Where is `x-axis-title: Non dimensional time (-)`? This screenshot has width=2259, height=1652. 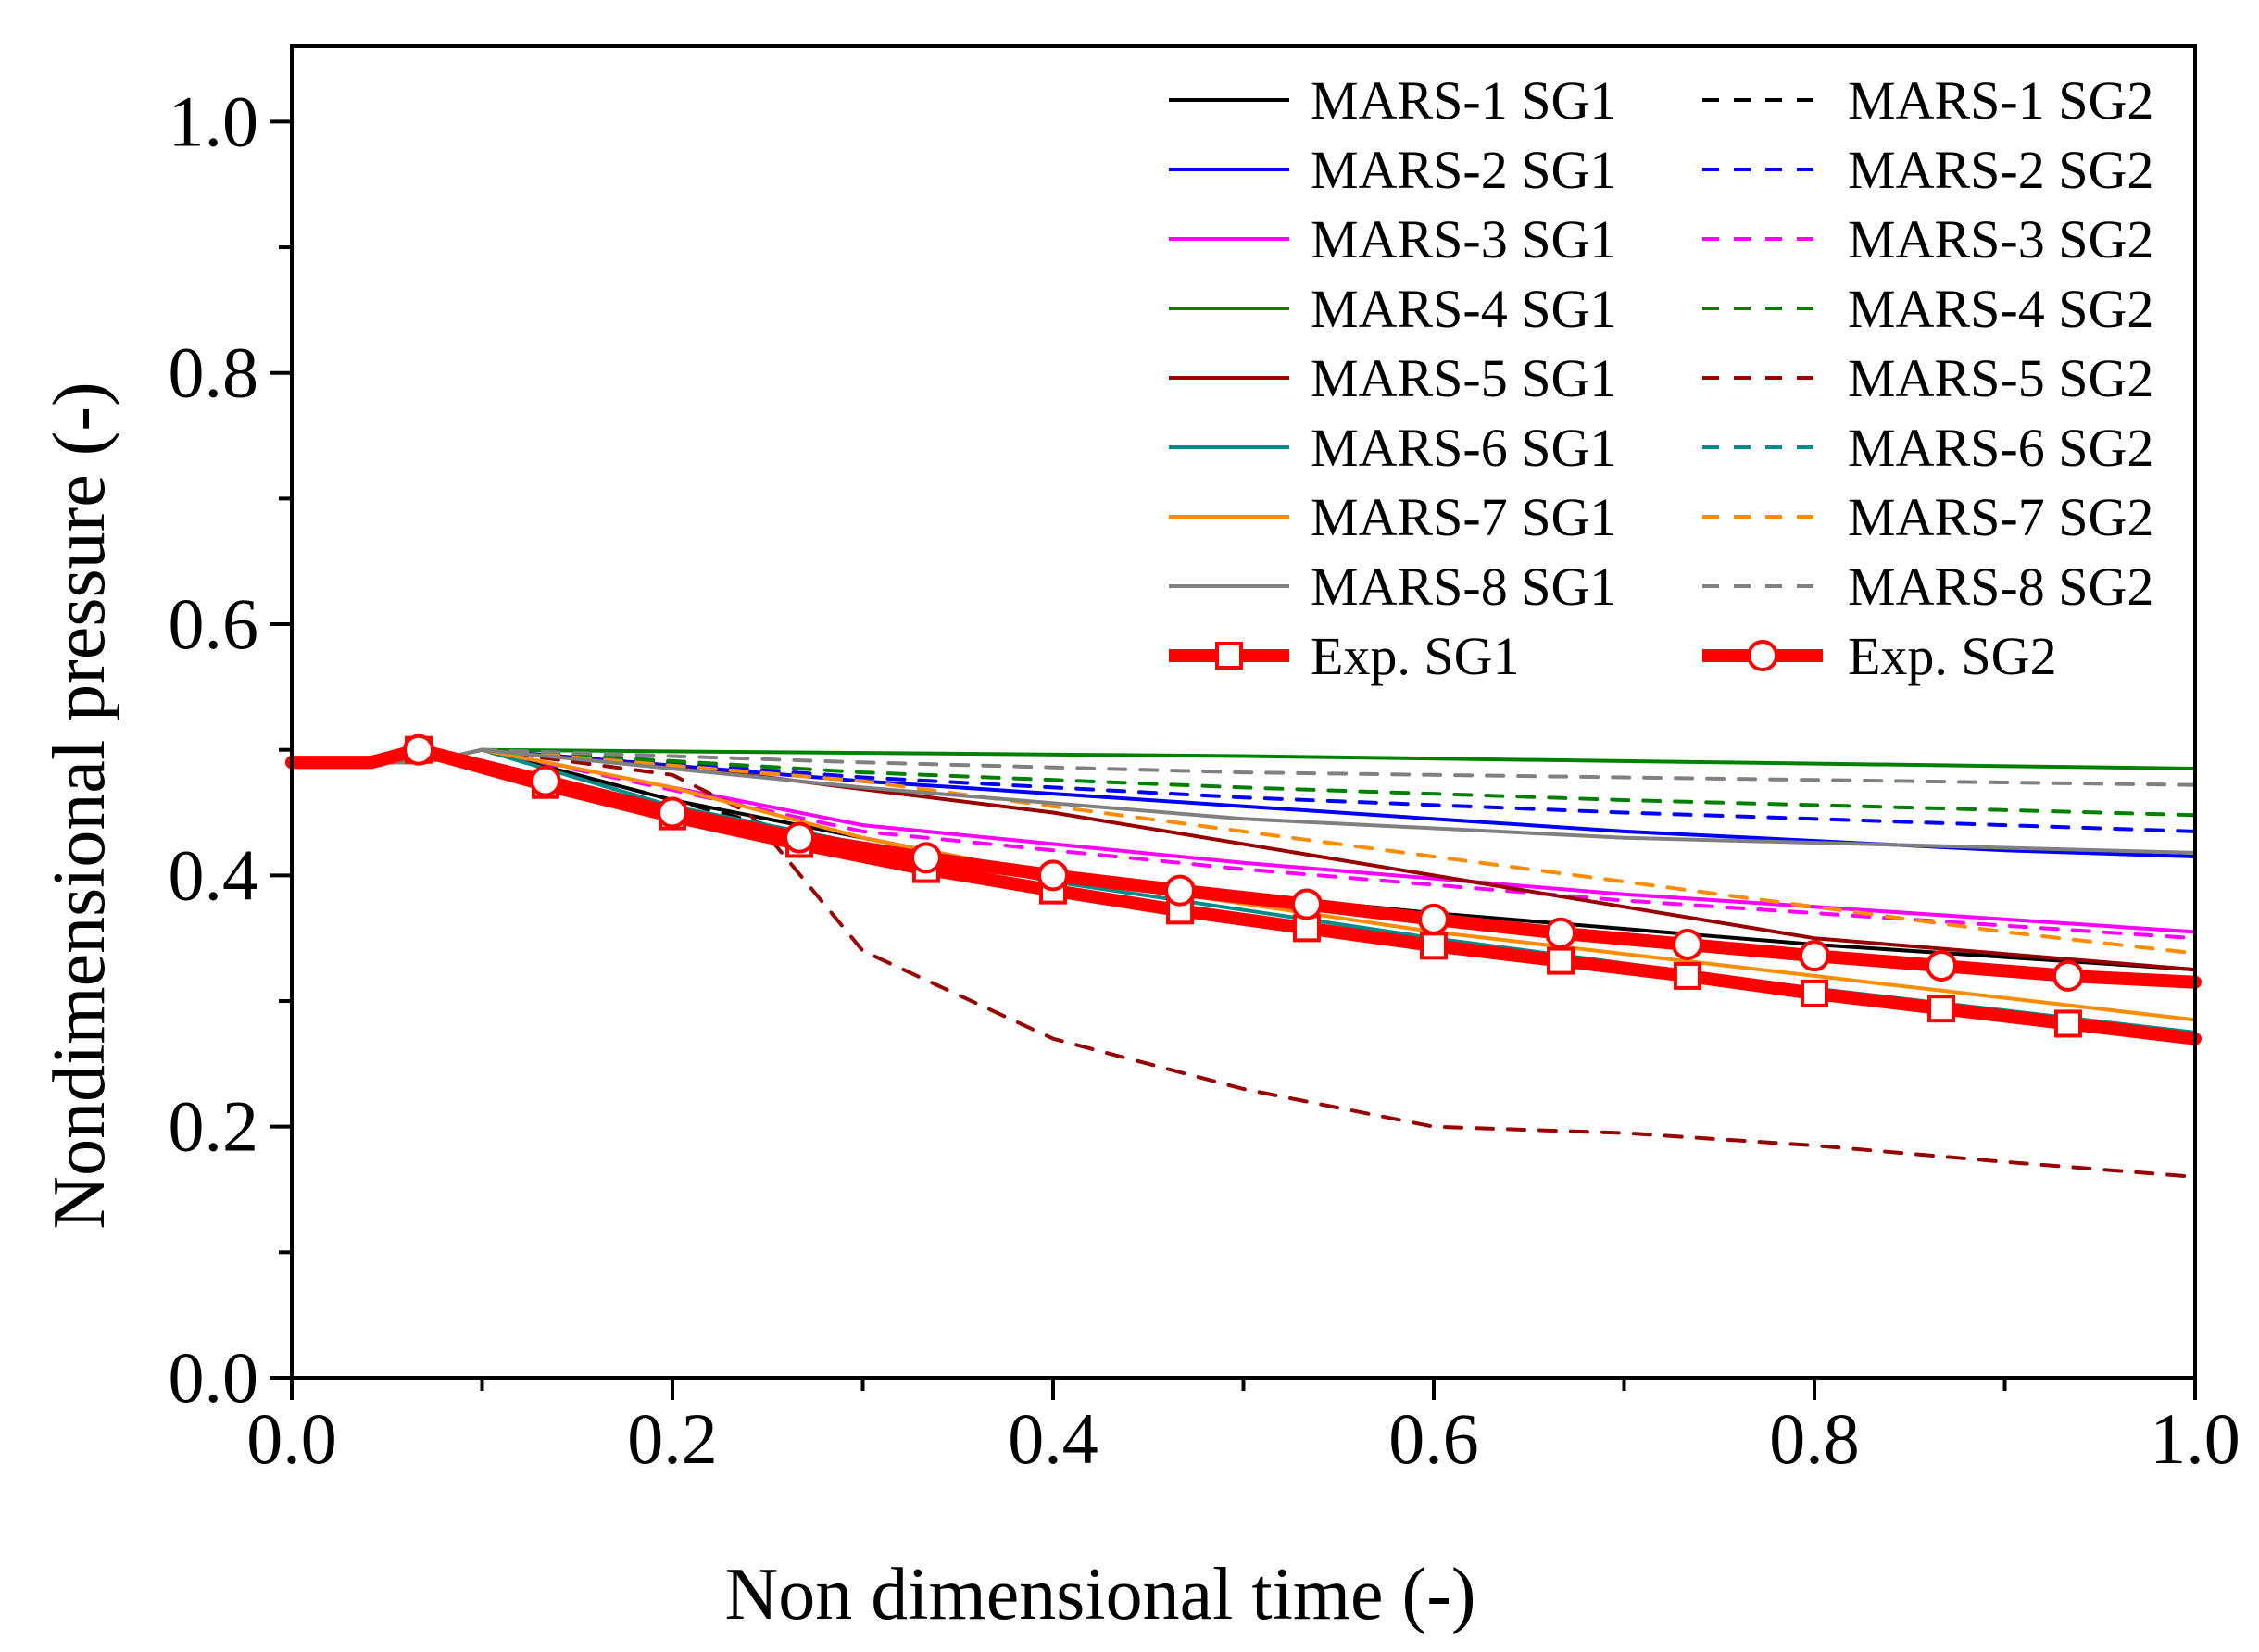
x-axis-title: Non dimensional time (-) is located at coordinates (1100, 1594).